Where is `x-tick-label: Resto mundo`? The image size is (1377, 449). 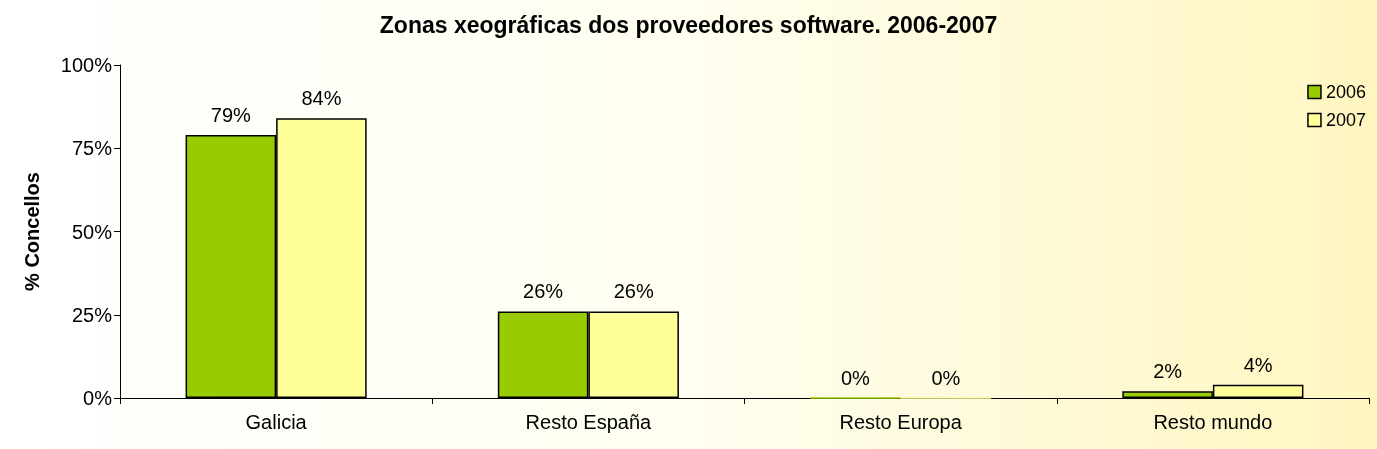 x-tick-label: Resto mundo is located at coordinates (1213, 422).